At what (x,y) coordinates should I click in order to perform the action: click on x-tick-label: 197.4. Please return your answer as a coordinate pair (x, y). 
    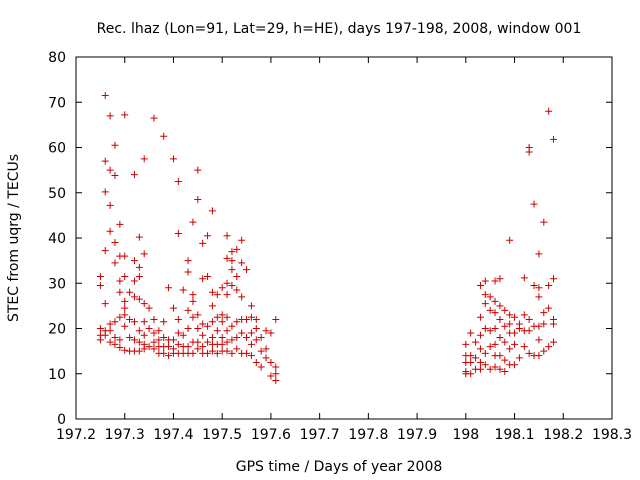
    Looking at the image, I should click on (173, 435).